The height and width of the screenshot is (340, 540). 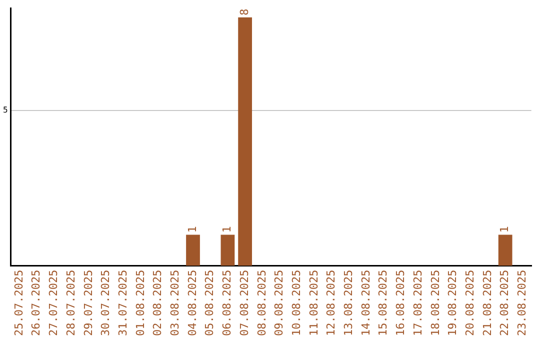 I want to click on y-tick-label: 5, so click(x=5, y=110).